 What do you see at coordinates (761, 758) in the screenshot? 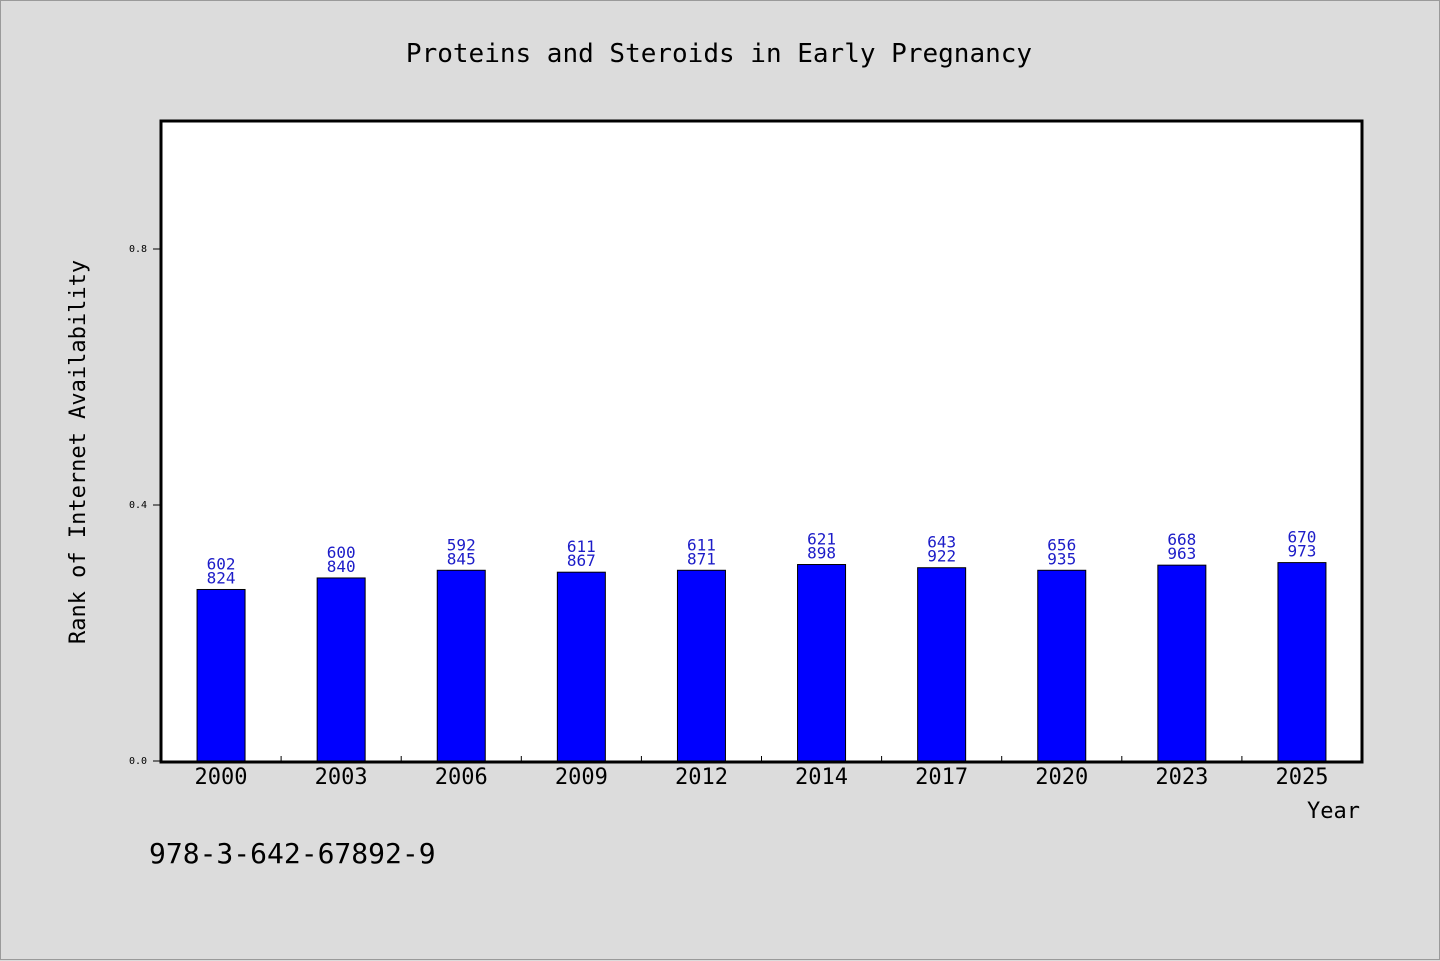
I see `x-axis-separators` at bounding box center [761, 758].